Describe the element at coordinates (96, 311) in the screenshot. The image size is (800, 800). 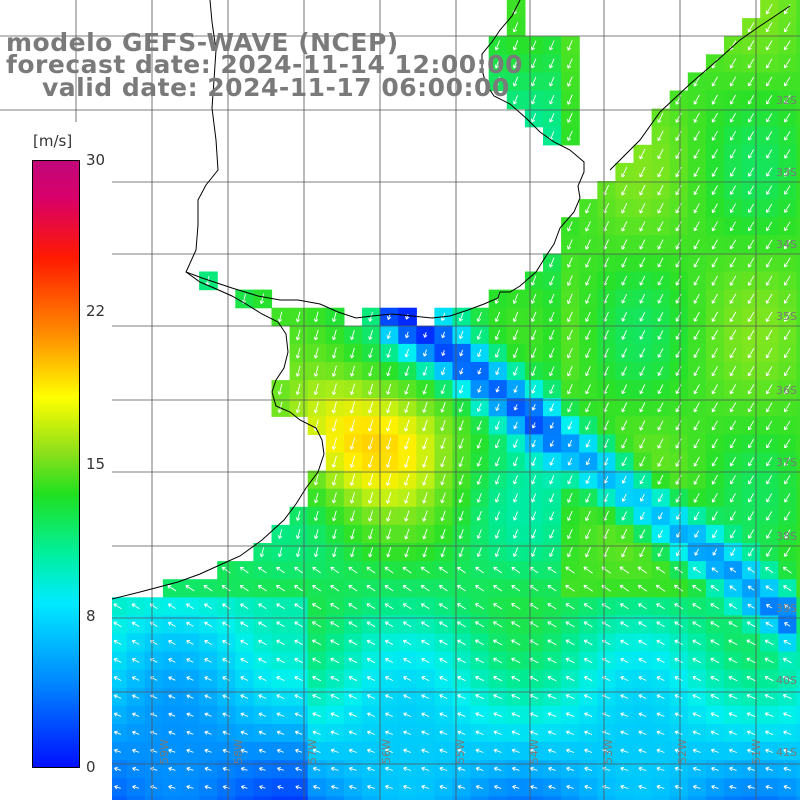
I see `colorbar-tick-22: 22` at that location.